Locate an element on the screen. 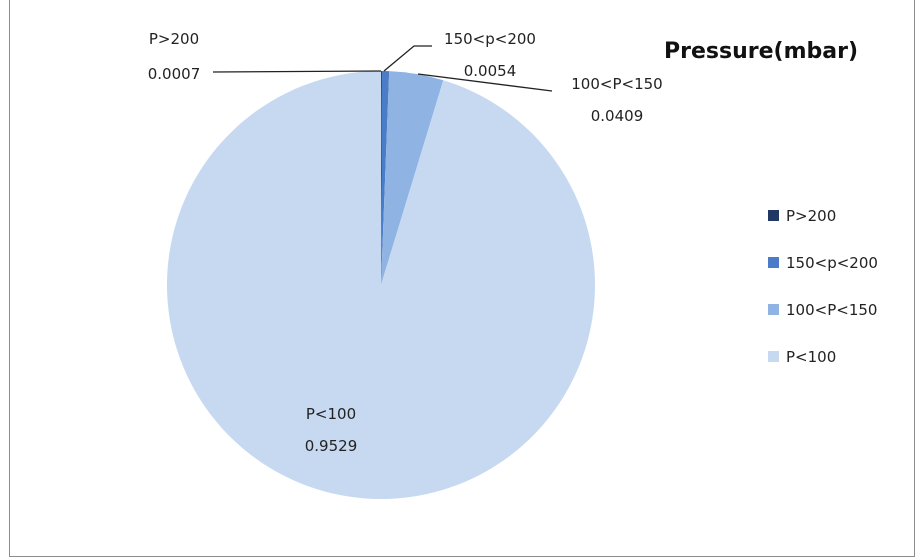 This screenshot has height=559, width=917. legend: P>200 150<p<200 100<P<150 P<100 is located at coordinates (823, 286).